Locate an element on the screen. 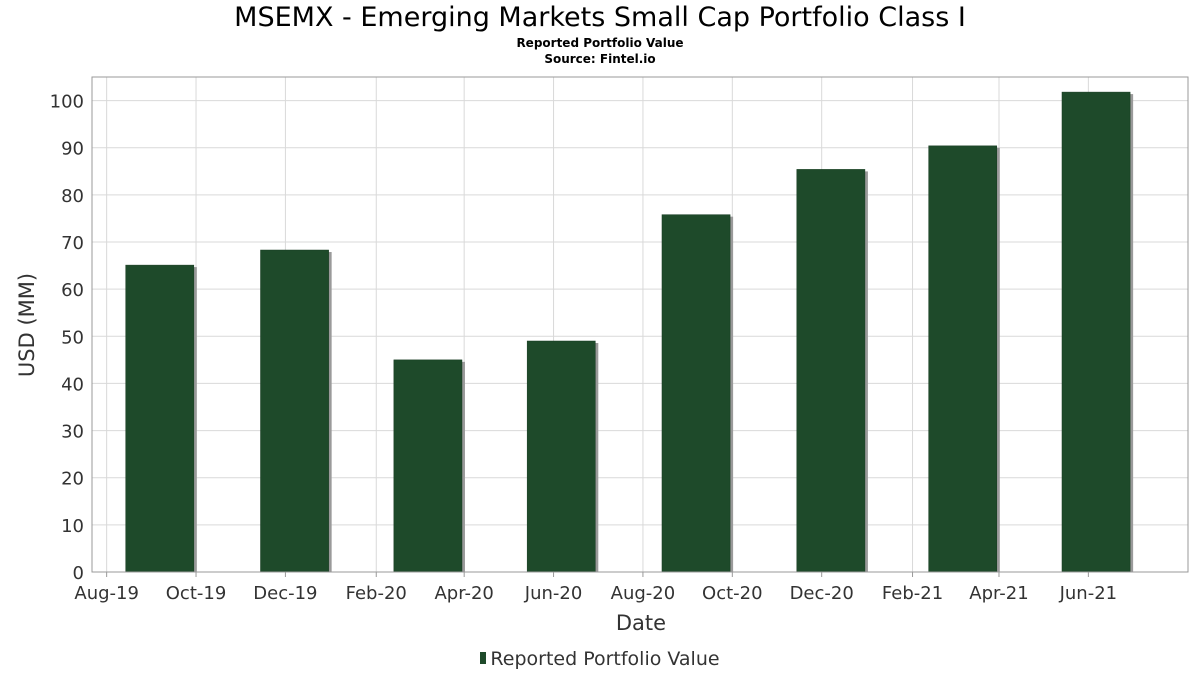 The height and width of the screenshot is (675, 1200). x-tick-label: Dec-20 is located at coordinates (822, 593).